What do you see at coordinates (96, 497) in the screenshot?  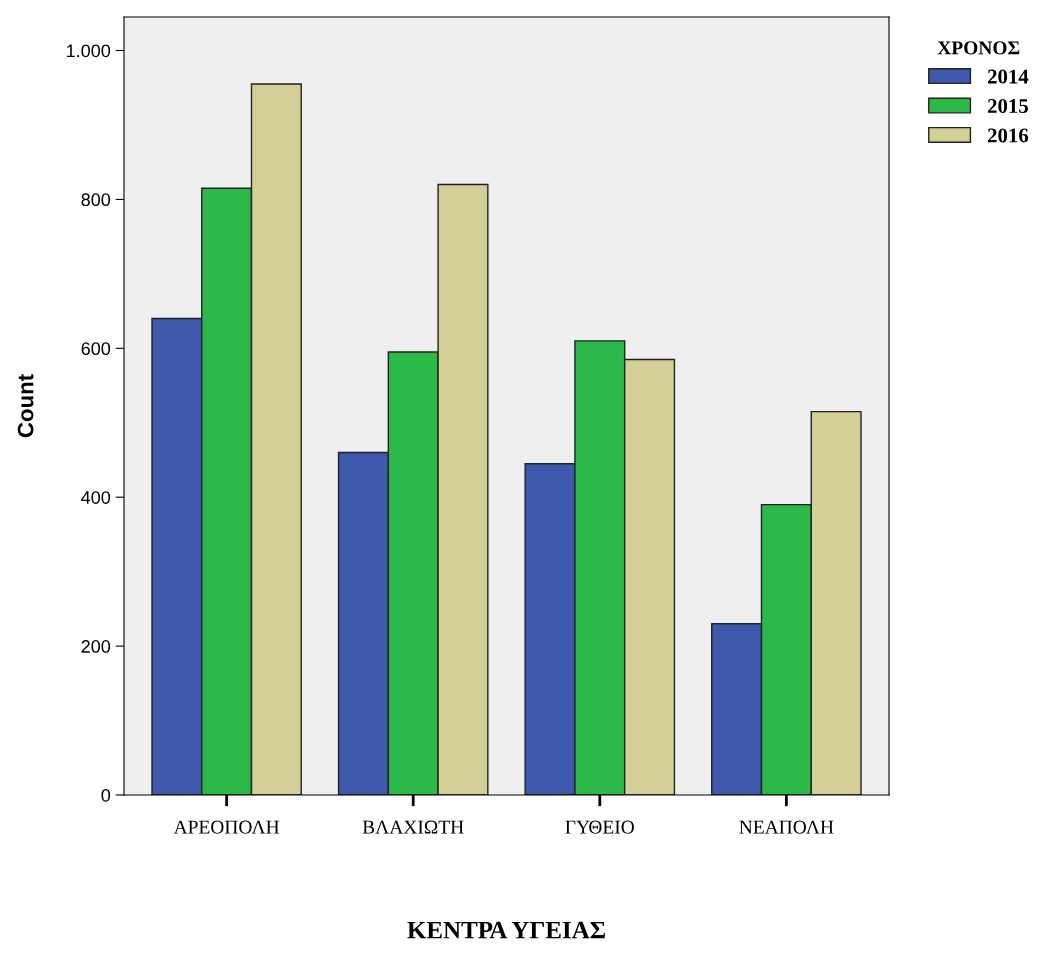 I see `y-tick-label: 400` at bounding box center [96, 497].